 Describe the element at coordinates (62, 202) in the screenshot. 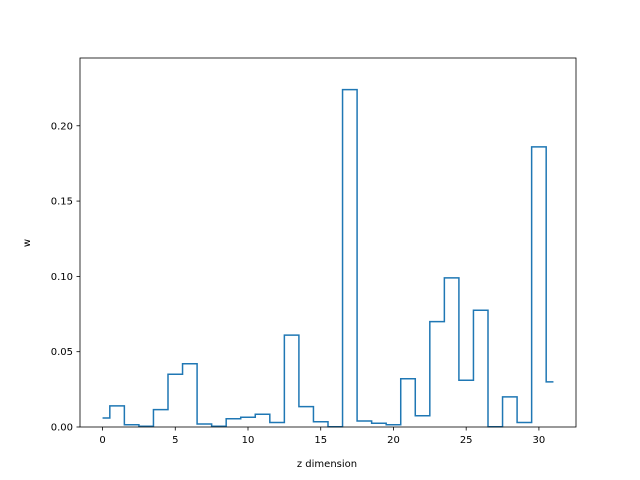

I see `y-tick-label: 0.15` at that location.